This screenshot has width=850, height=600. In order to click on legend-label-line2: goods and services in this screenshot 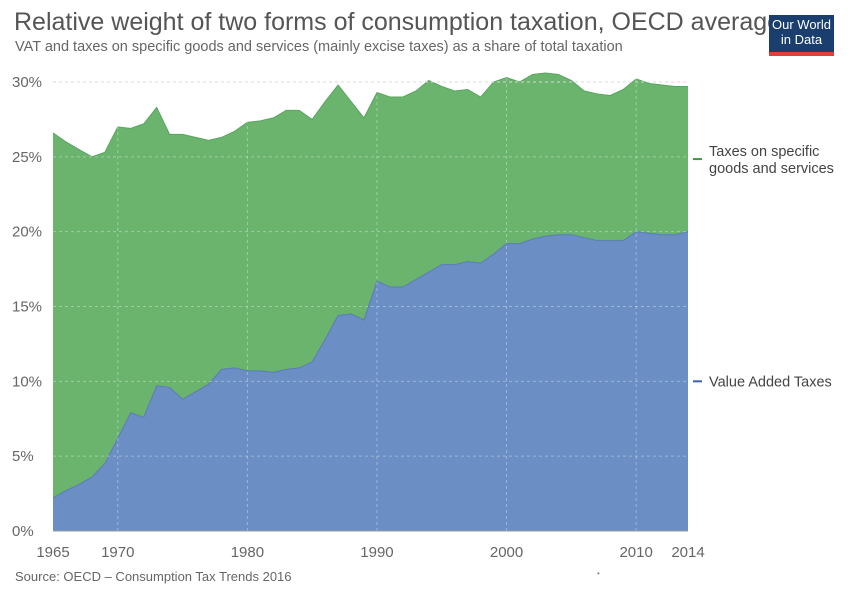, I will do `click(771, 169)`.